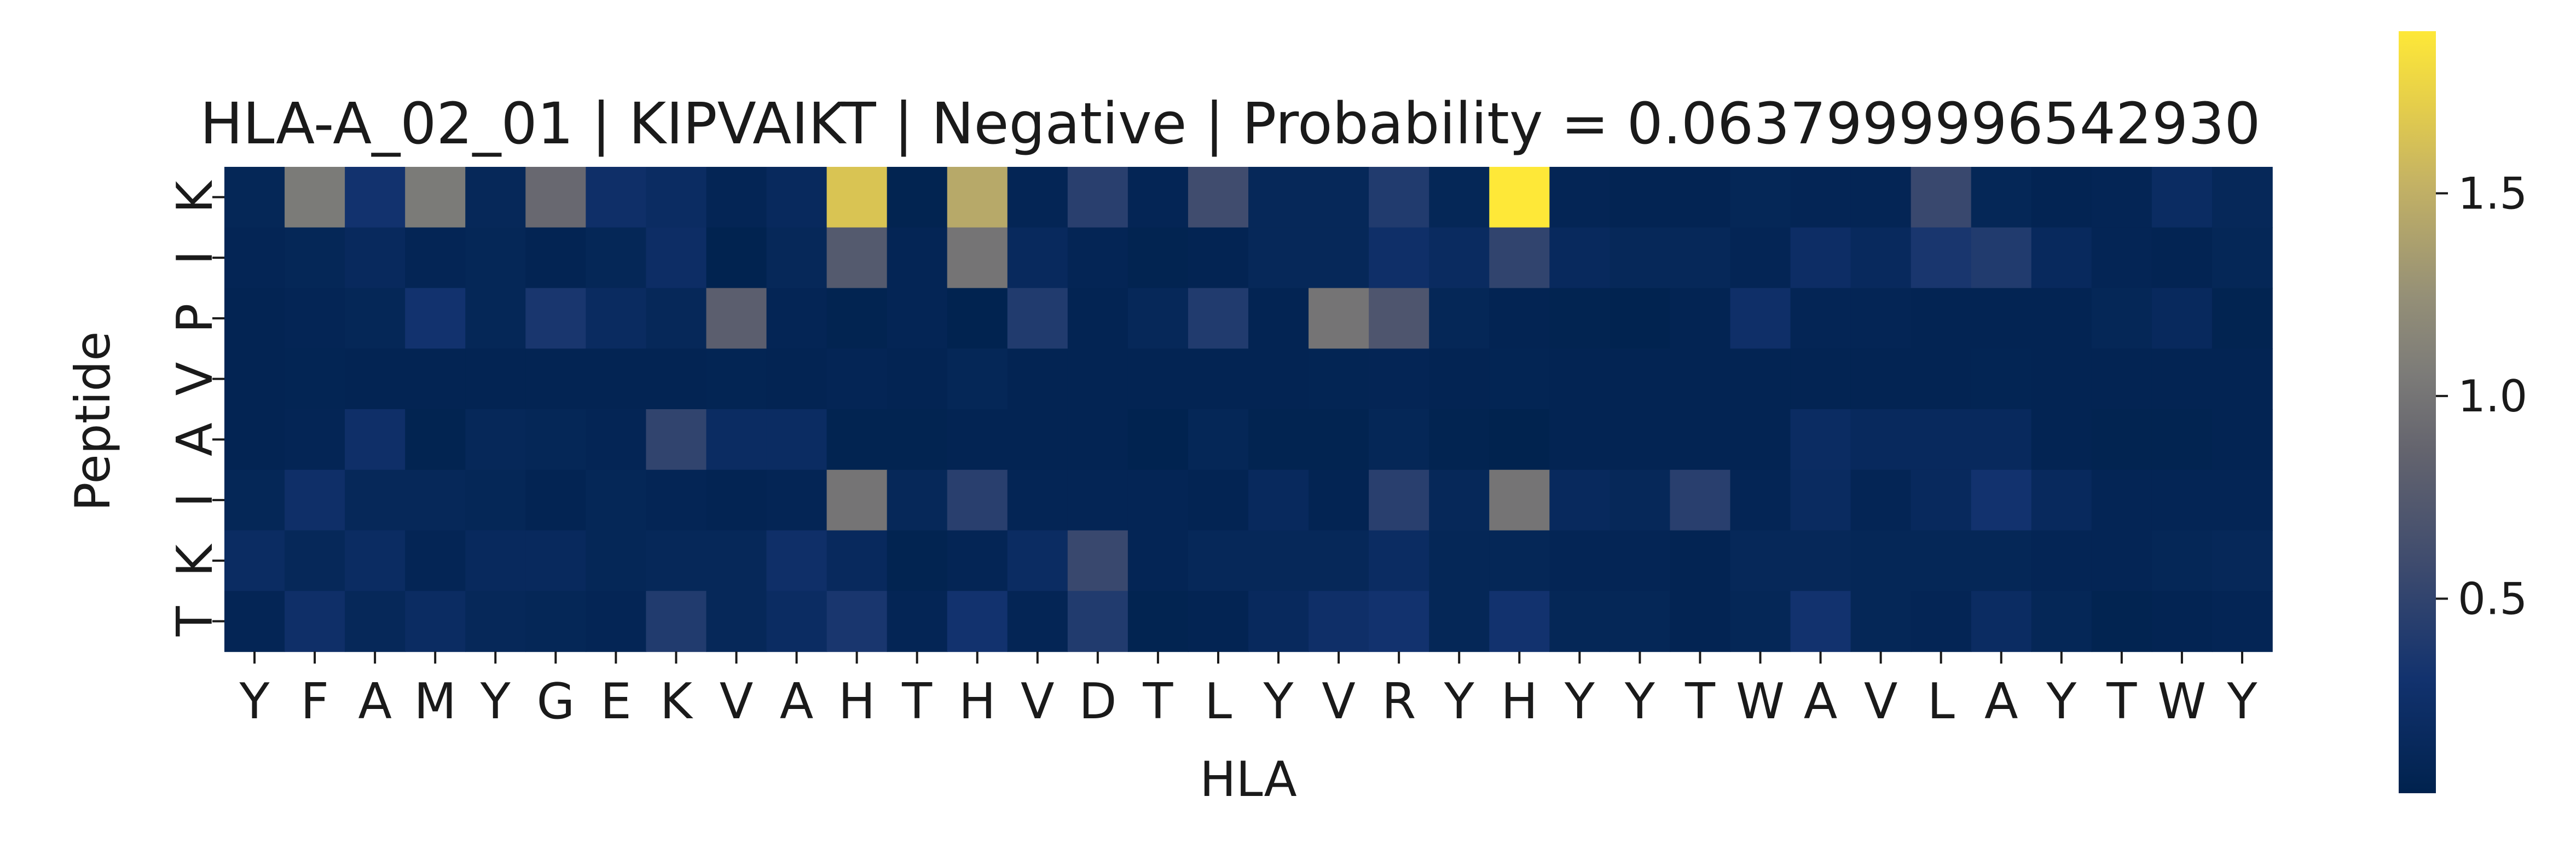 The width and height of the screenshot is (2576, 843). I want to click on colorbar-tick-label: 1.0, so click(2492, 396).